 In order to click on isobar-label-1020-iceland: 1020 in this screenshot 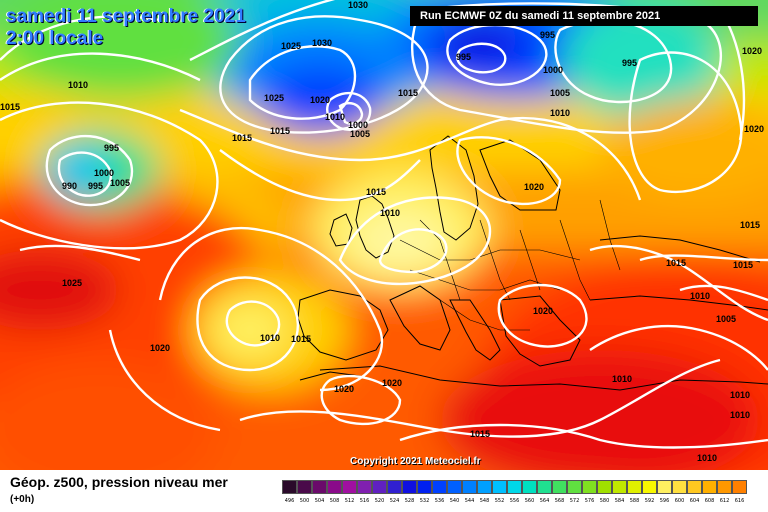, I will do `click(320, 100)`.